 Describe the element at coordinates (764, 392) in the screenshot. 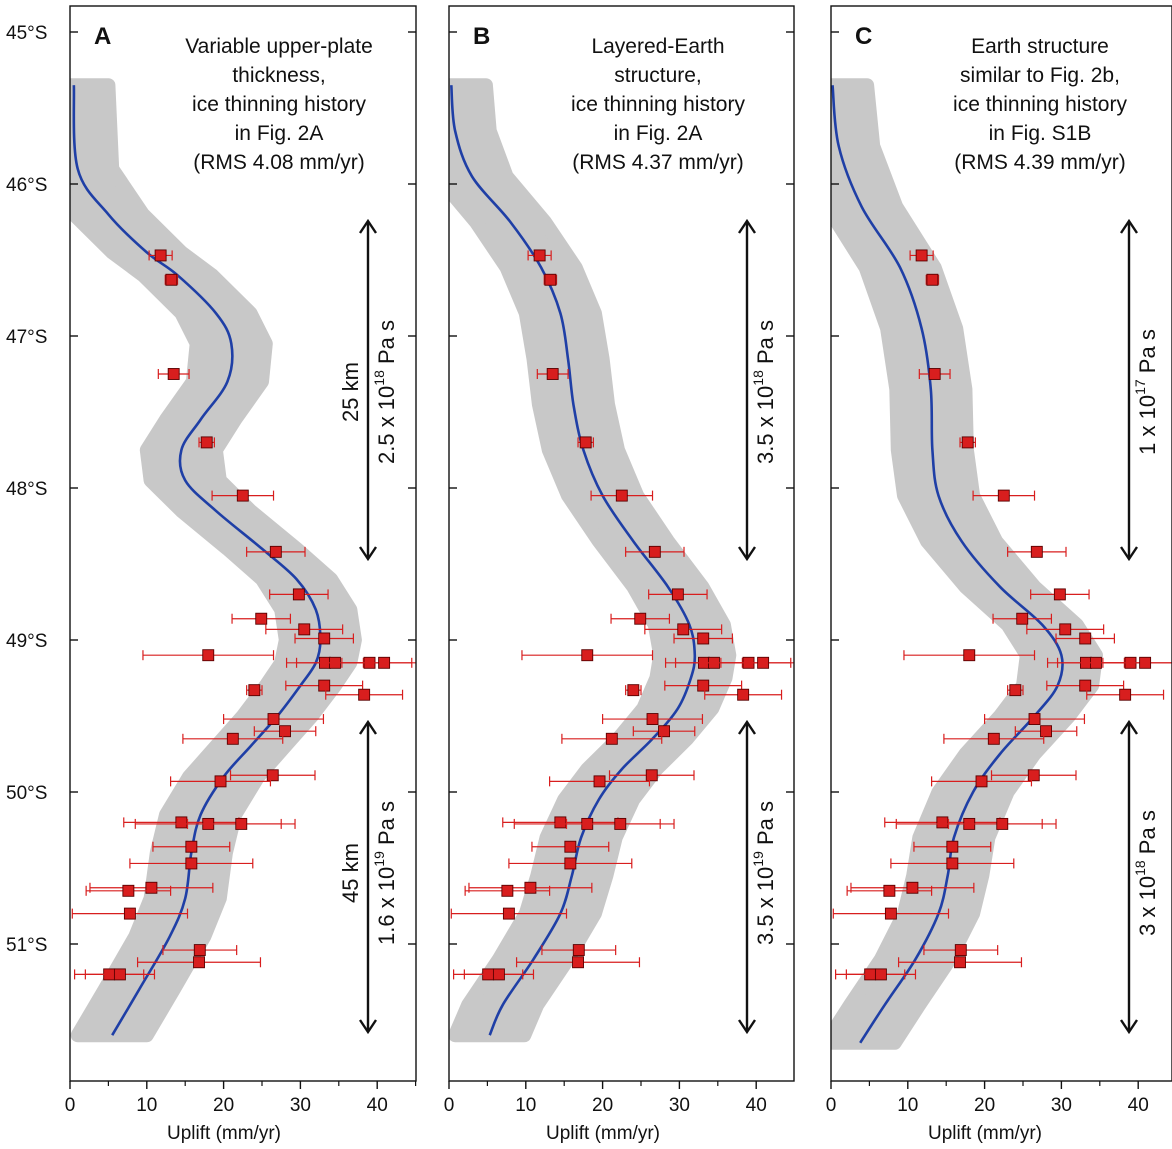

I see `upper-viscosity-label: 3.5 x 1018 Pa s` at that location.